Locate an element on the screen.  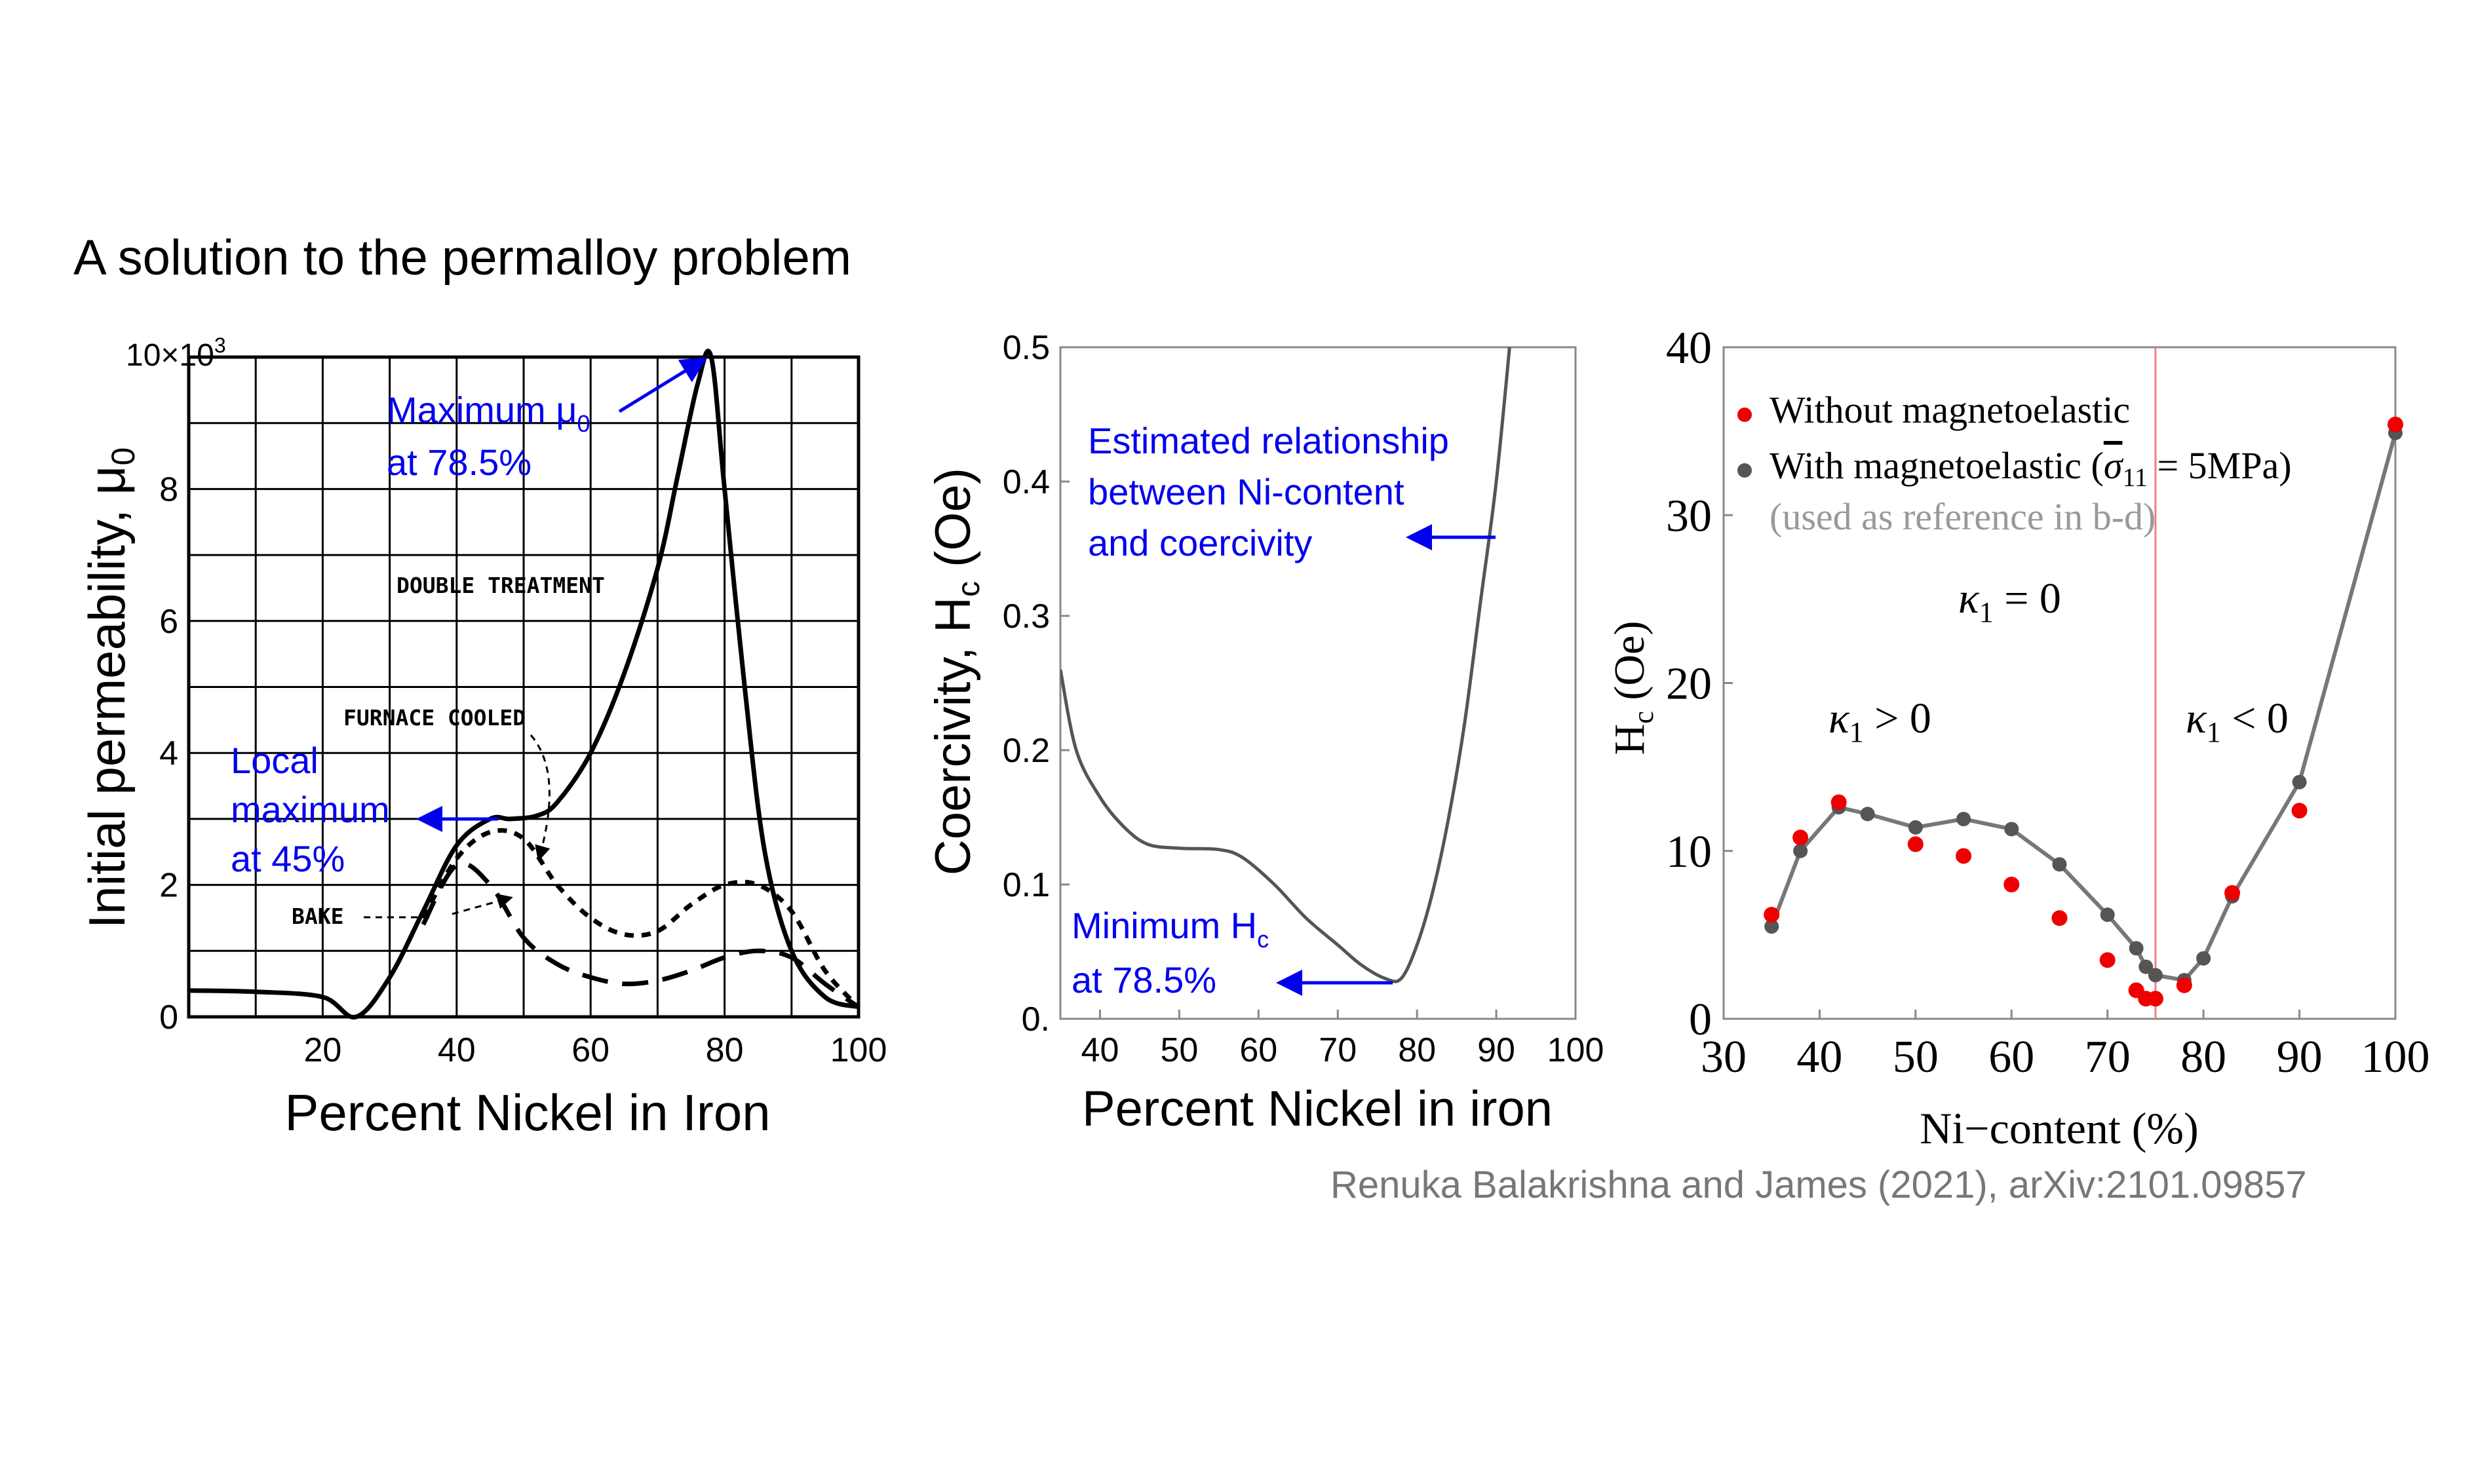
x-axis-label: Percent Nickel in Iron is located at coordinates (527, 1112).